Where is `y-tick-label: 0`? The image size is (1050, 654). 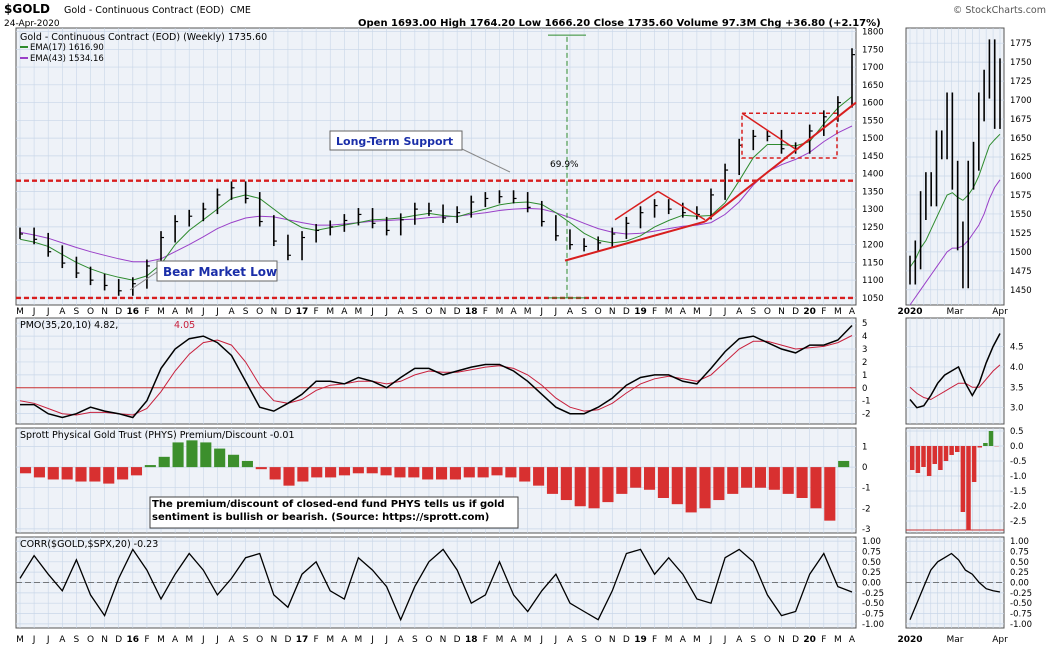
y-tick-label: 0 is located at coordinates (864, 389).